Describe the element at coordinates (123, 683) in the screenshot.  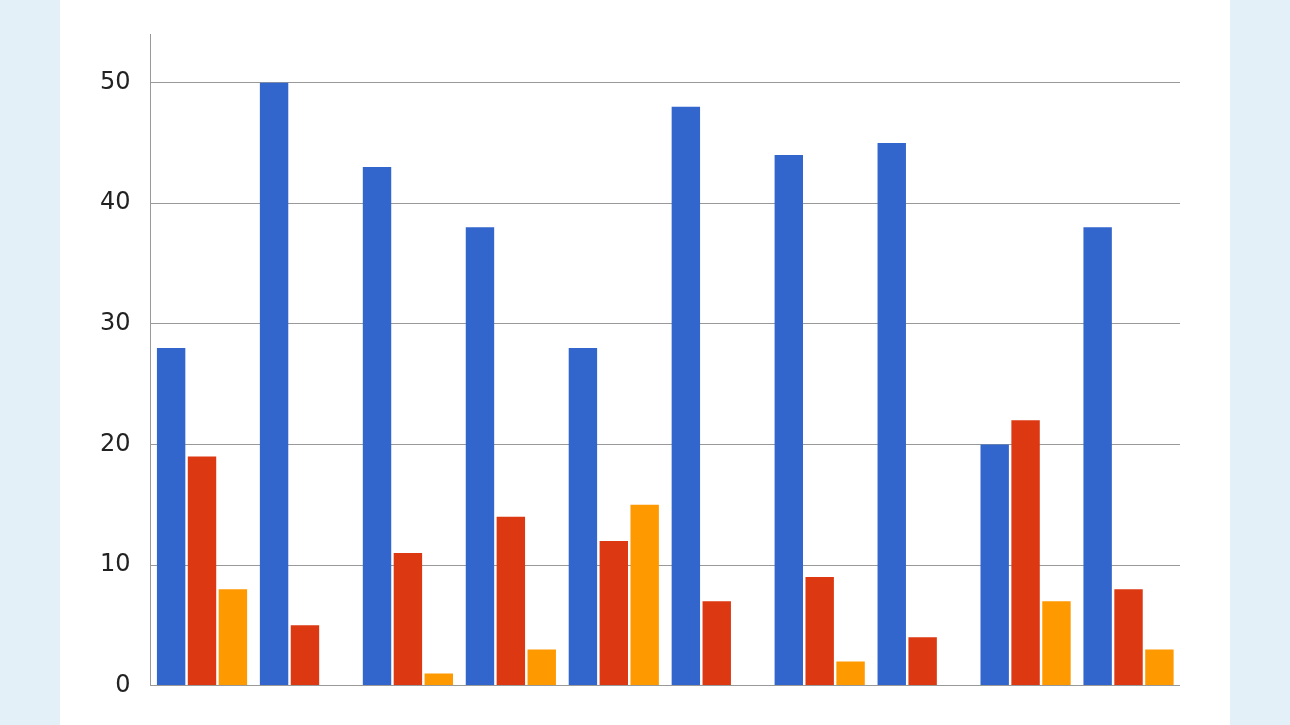
I see `y-tick-label: 0` at that location.